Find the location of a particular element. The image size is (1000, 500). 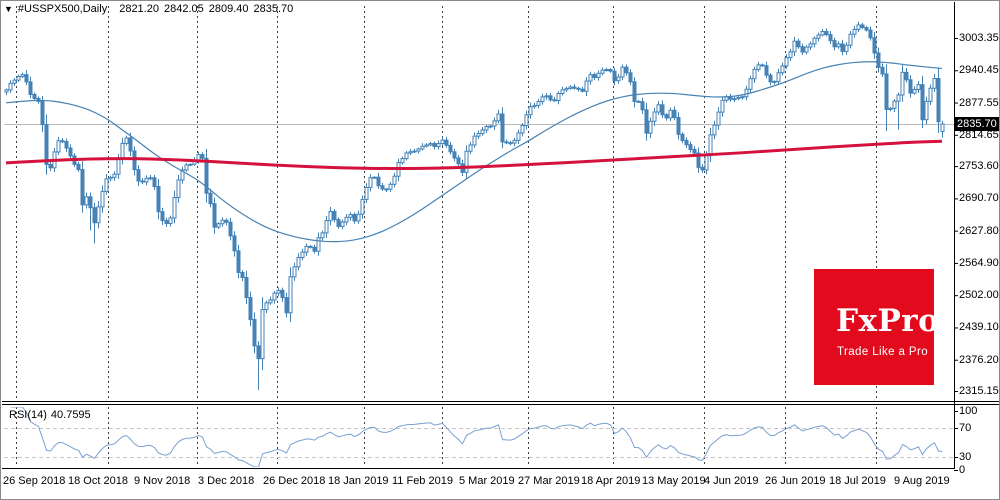

date-axis-label: 13 May 2019 is located at coordinates (674, 481).